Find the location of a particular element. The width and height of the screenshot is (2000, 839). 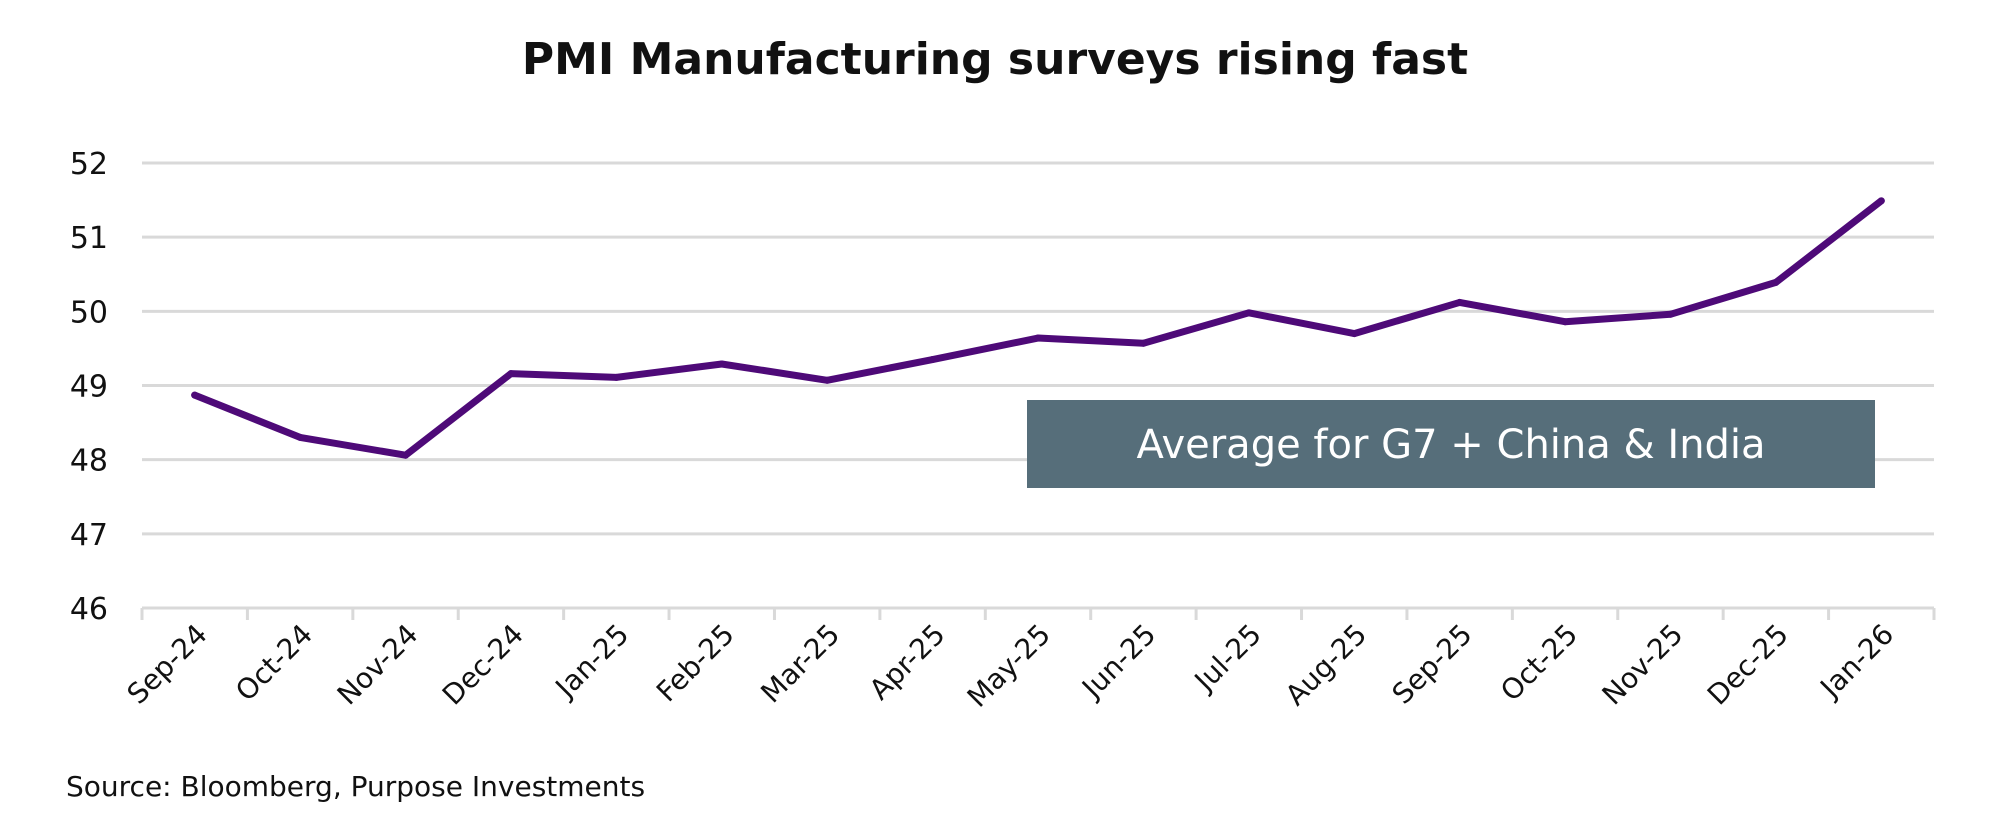

y-tick-label: 52 is located at coordinates (89, 164).